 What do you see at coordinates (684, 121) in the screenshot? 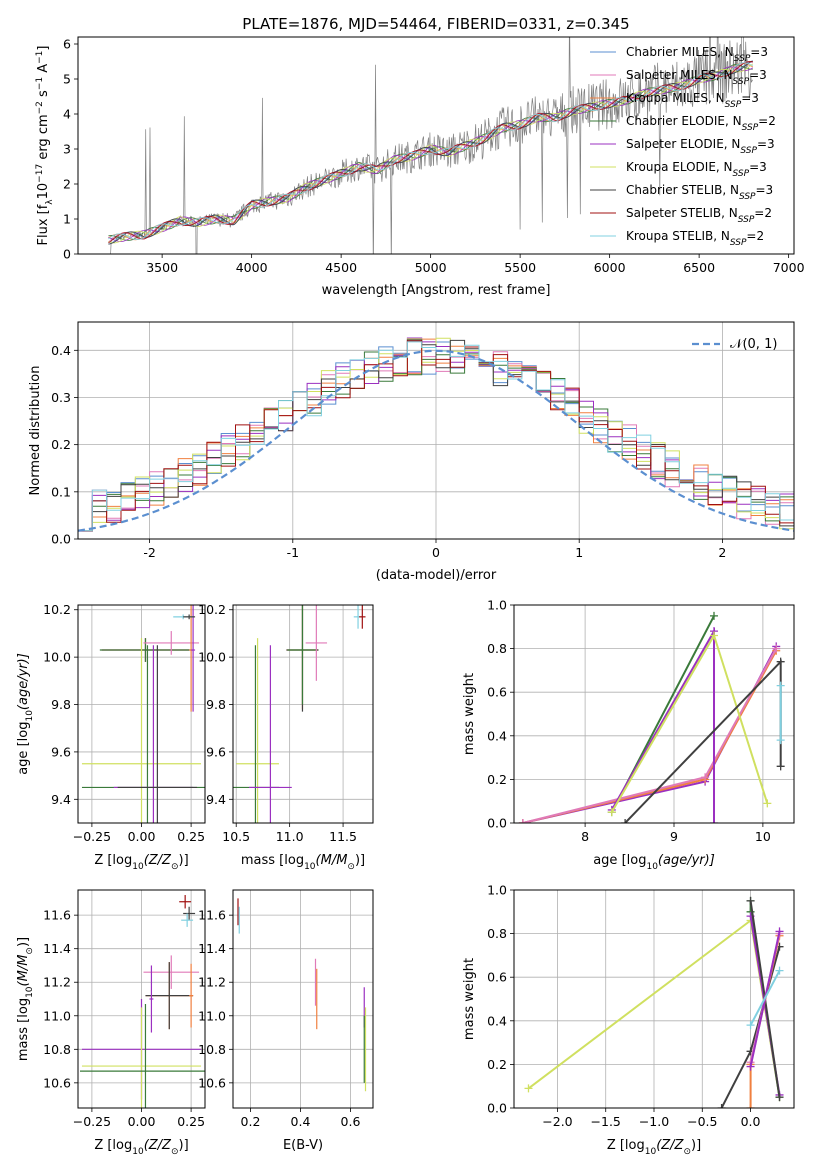
I see `legend-entry-part: Chabrier ELODIE, N` at bounding box center [684, 121].